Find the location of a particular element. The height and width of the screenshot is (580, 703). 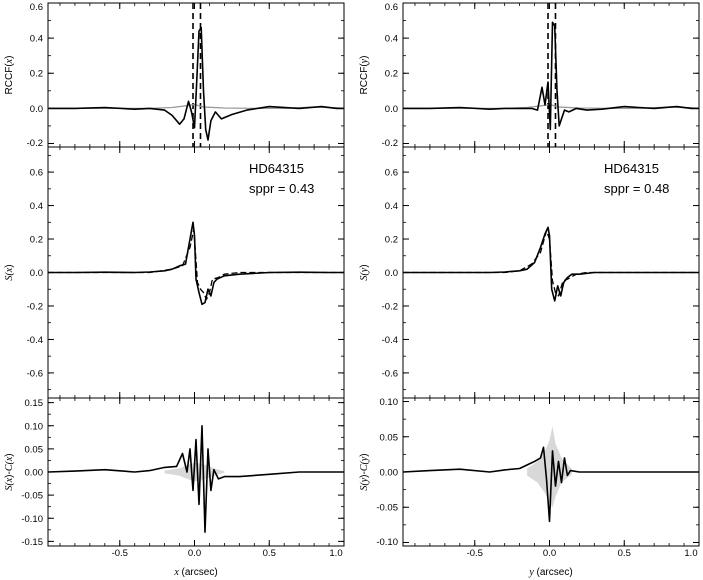

y-tick-label: 0.15 is located at coordinates (34, 403).